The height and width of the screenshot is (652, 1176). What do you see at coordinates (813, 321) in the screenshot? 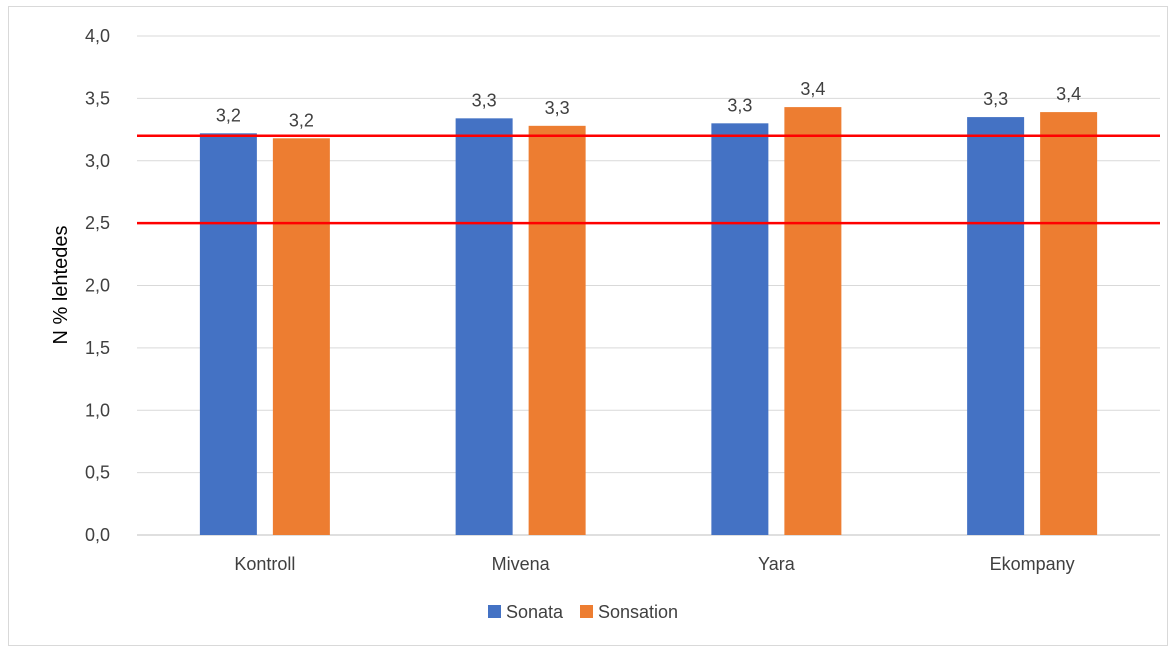
I see `bar-sonsation-yara` at bounding box center [813, 321].